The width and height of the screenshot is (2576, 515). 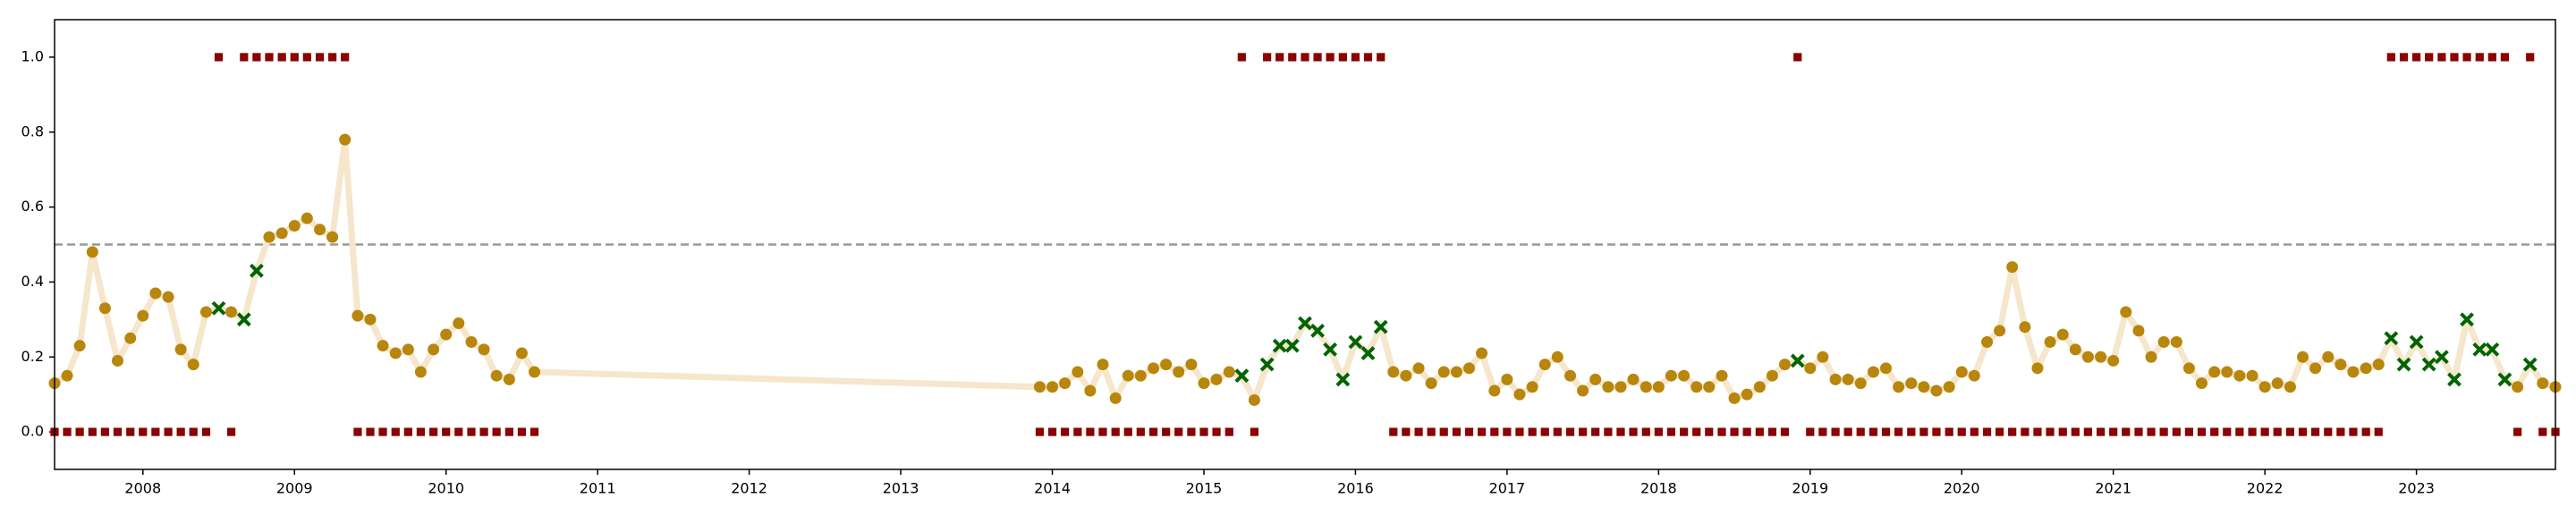 What do you see at coordinates (32, 281) in the screenshot?
I see `y-tick-label: 0.4` at bounding box center [32, 281].